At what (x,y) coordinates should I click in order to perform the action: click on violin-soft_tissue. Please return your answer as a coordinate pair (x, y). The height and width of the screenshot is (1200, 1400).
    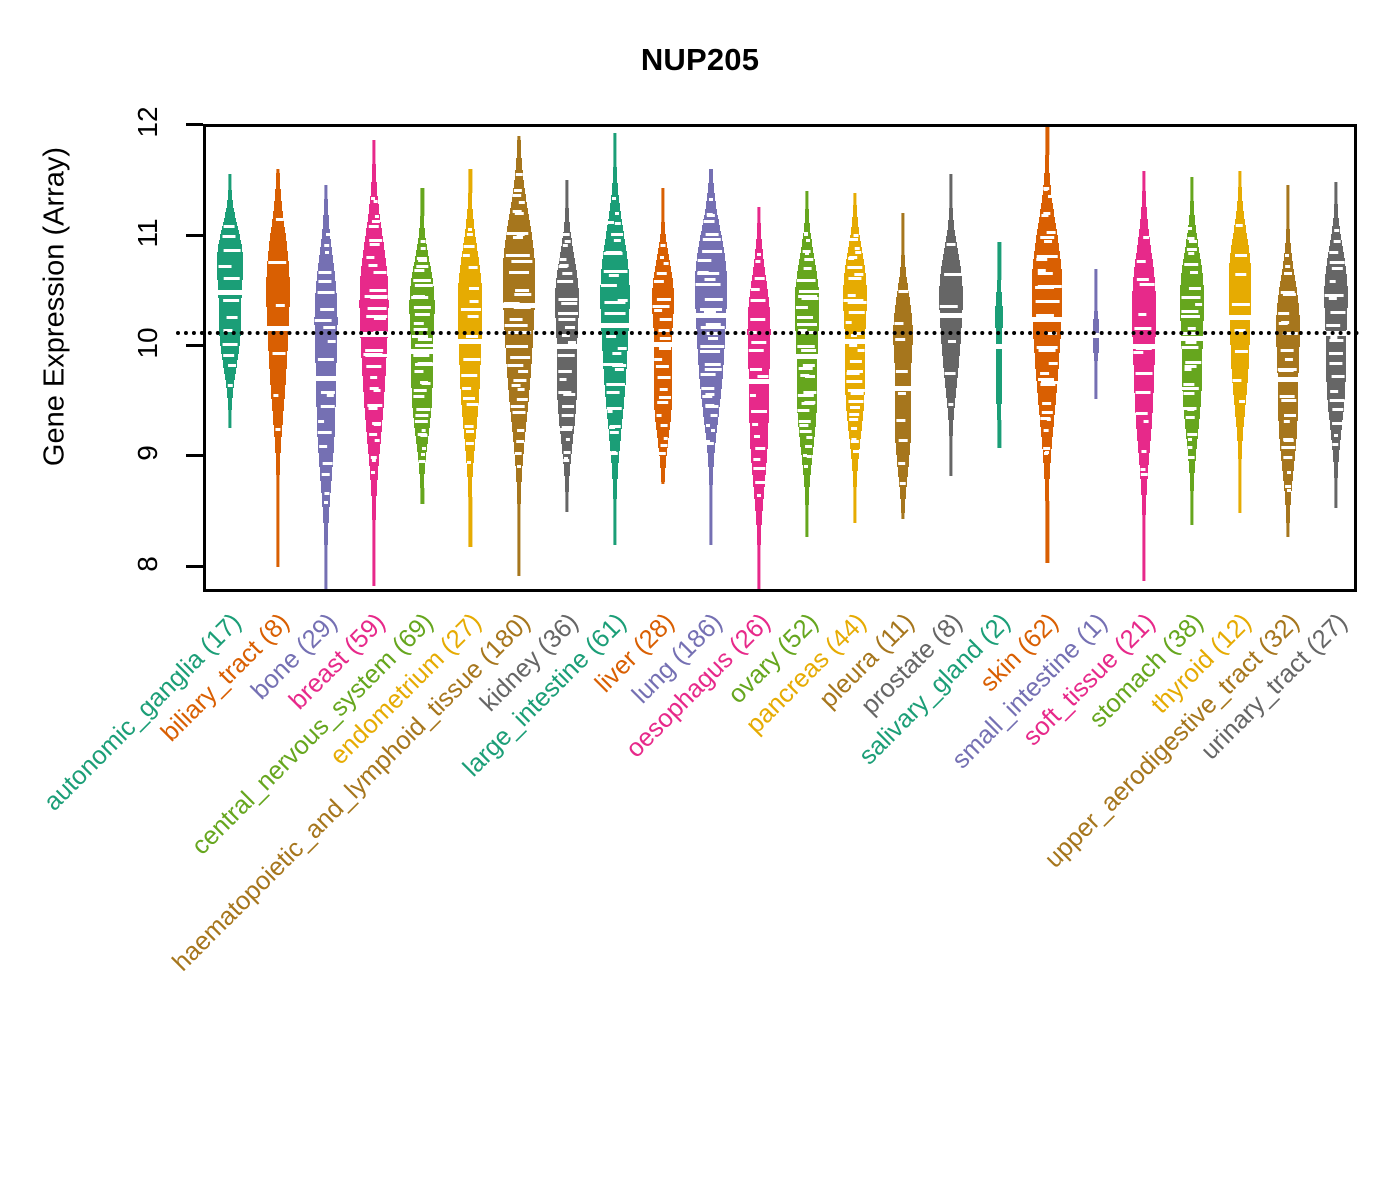
    Looking at the image, I should click on (1144, 358).